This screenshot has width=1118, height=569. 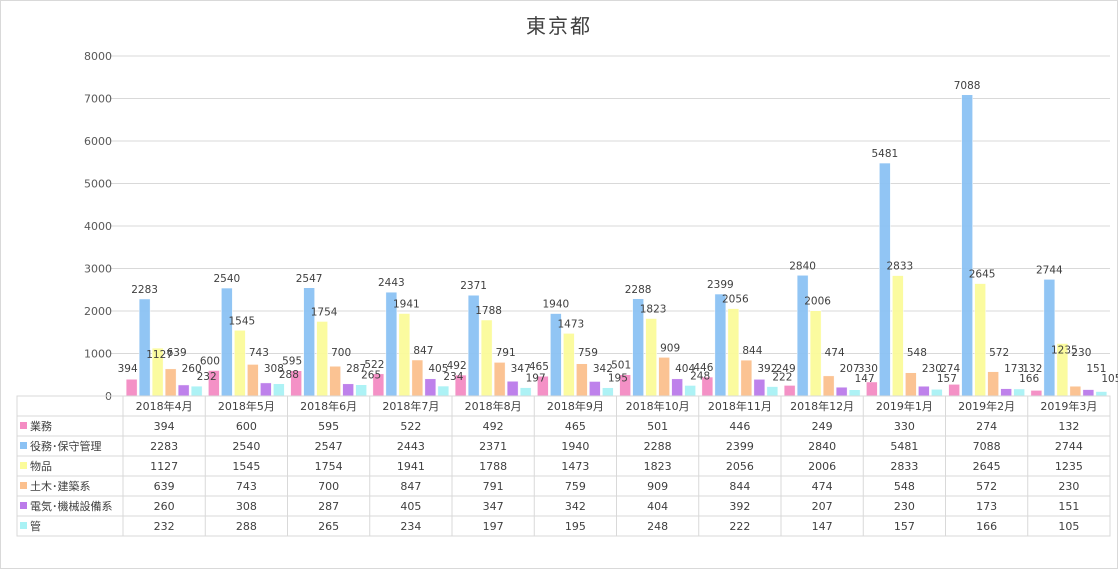 I want to click on data-label: 249, so click(x=786, y=369).